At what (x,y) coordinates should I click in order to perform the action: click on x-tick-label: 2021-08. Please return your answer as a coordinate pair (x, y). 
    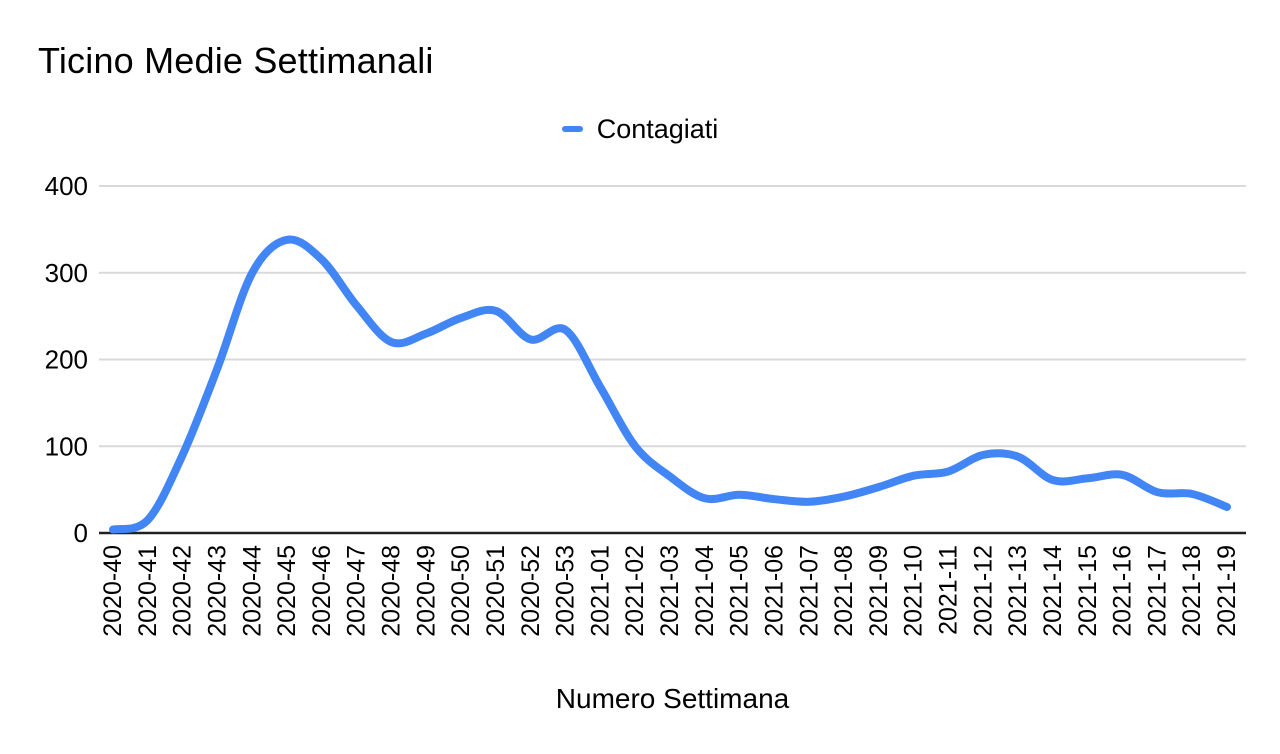
    Looking at the image, I should click on (844, 591).